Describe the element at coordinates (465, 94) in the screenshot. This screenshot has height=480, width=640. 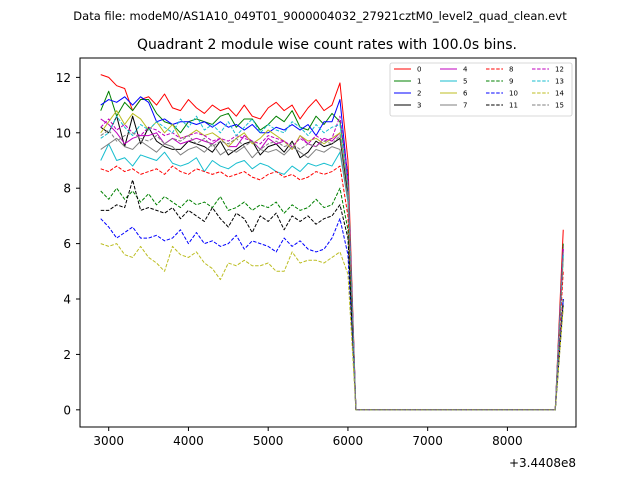
I see `legend-label-6: 6` at that location.